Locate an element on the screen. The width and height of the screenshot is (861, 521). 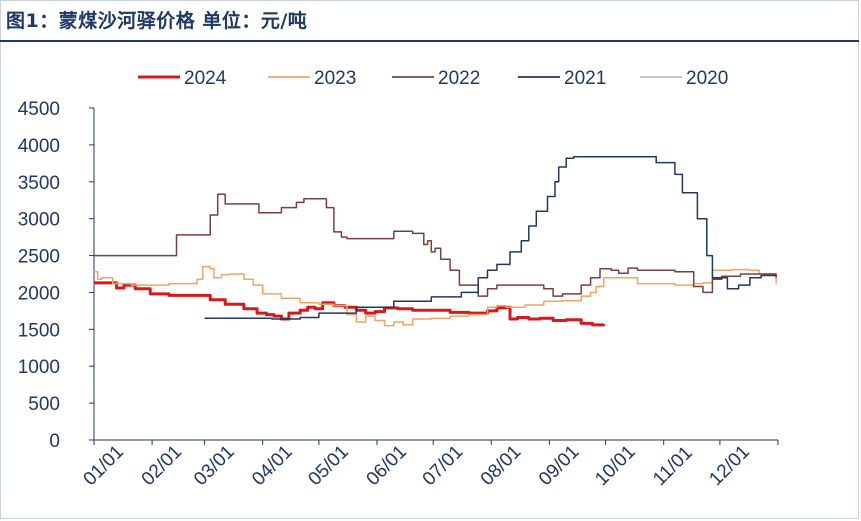
x-tick-label: 06/01 is located at coordinates (387, 466).